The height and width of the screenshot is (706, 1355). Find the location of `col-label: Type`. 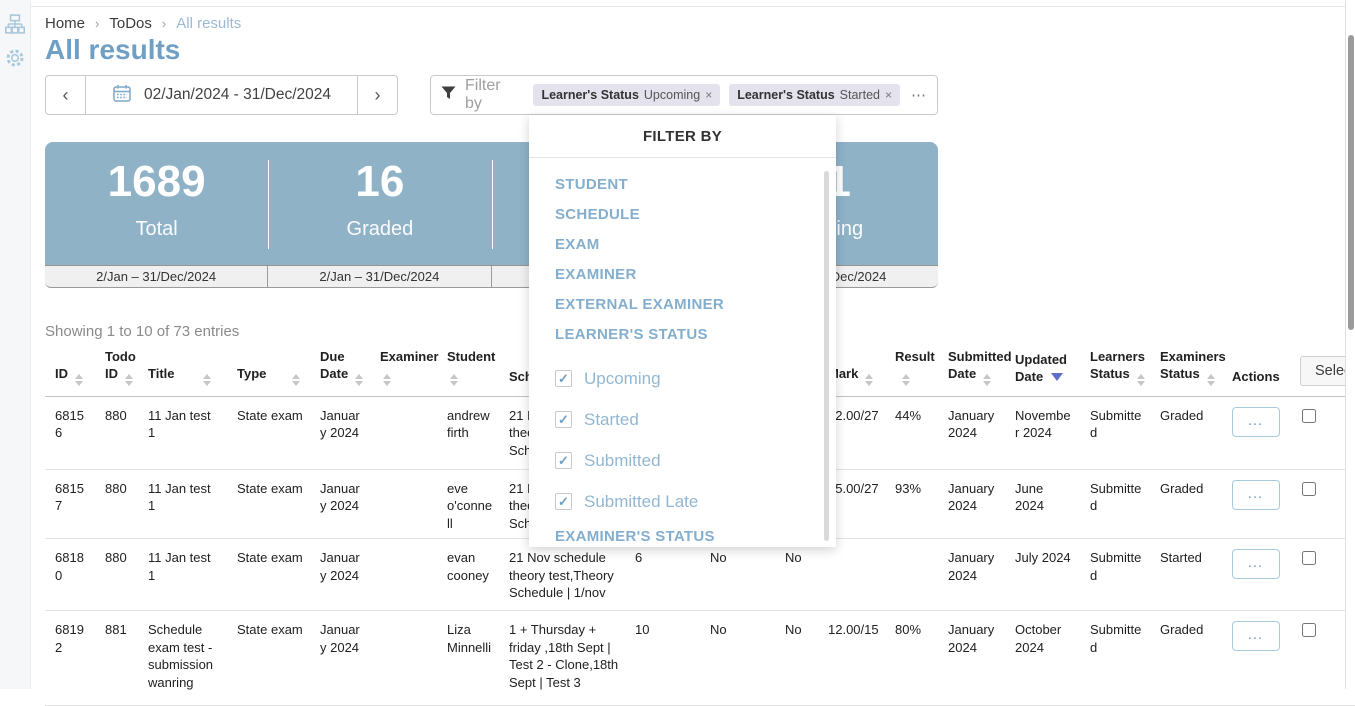

col-label: Type is located at coordinates (252, 373).